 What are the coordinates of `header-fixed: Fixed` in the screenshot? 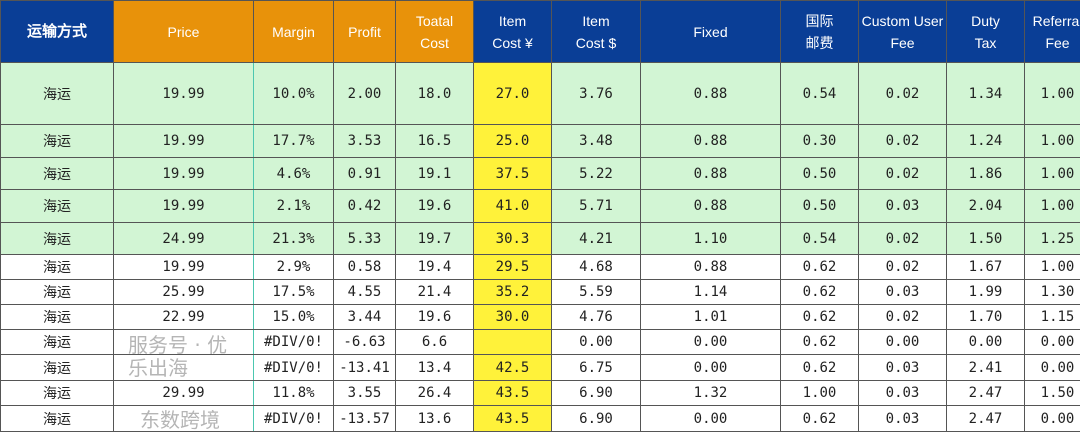 It's located at (710, 31).